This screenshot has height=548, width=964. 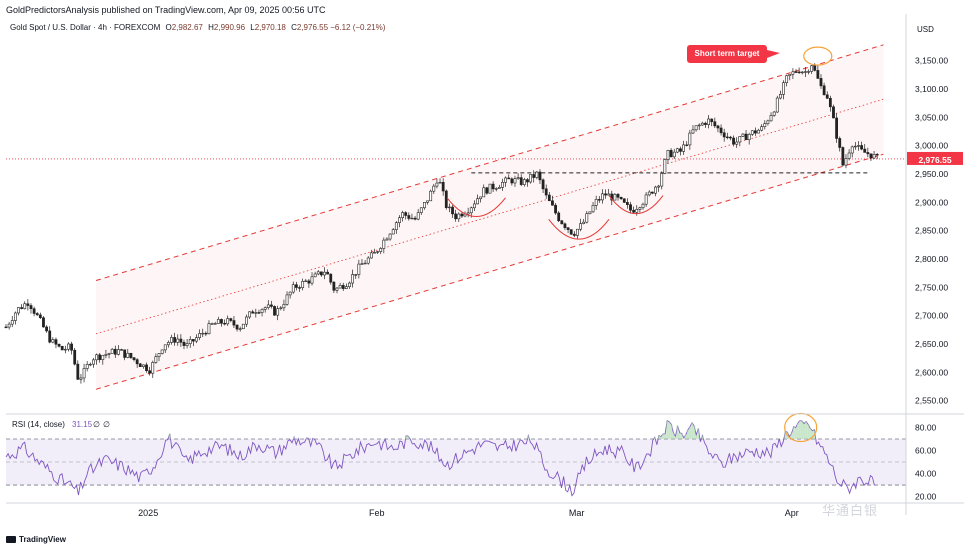 I want to click on price-tick-label: 2,600.00, so click(x=931, y=372).